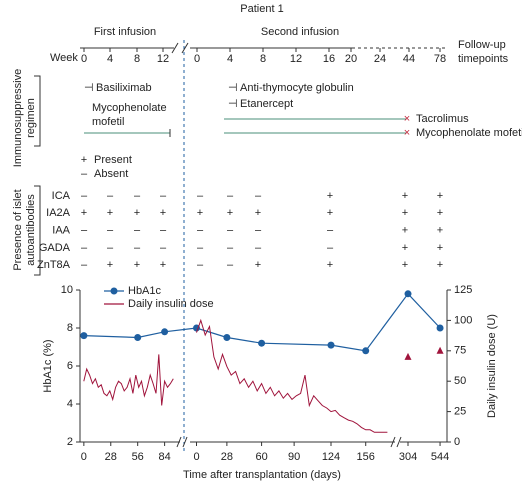 The image size is (522, 483). I want to click on key-label: Absent, so click(111, 174).